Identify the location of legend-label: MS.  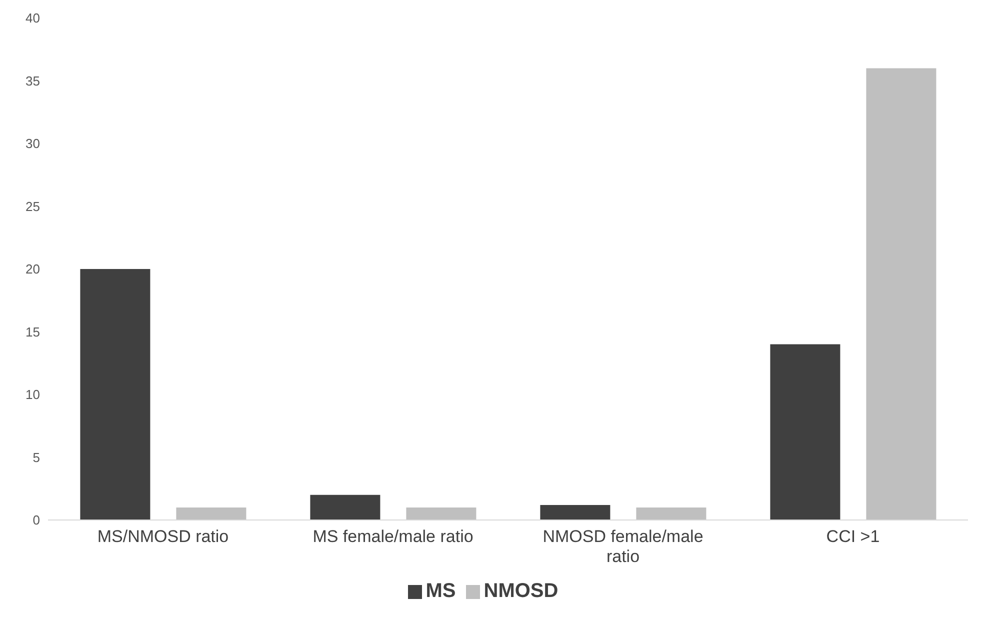
(441, 591).